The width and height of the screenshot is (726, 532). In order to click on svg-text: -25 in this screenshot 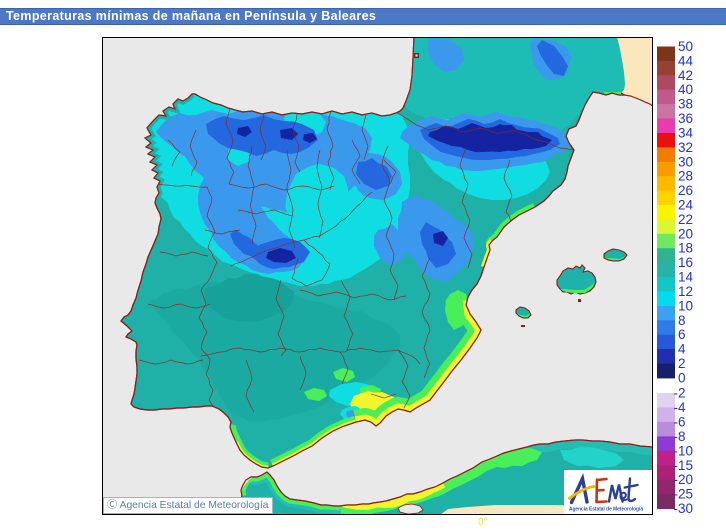, I will do `click(684, 494)`.